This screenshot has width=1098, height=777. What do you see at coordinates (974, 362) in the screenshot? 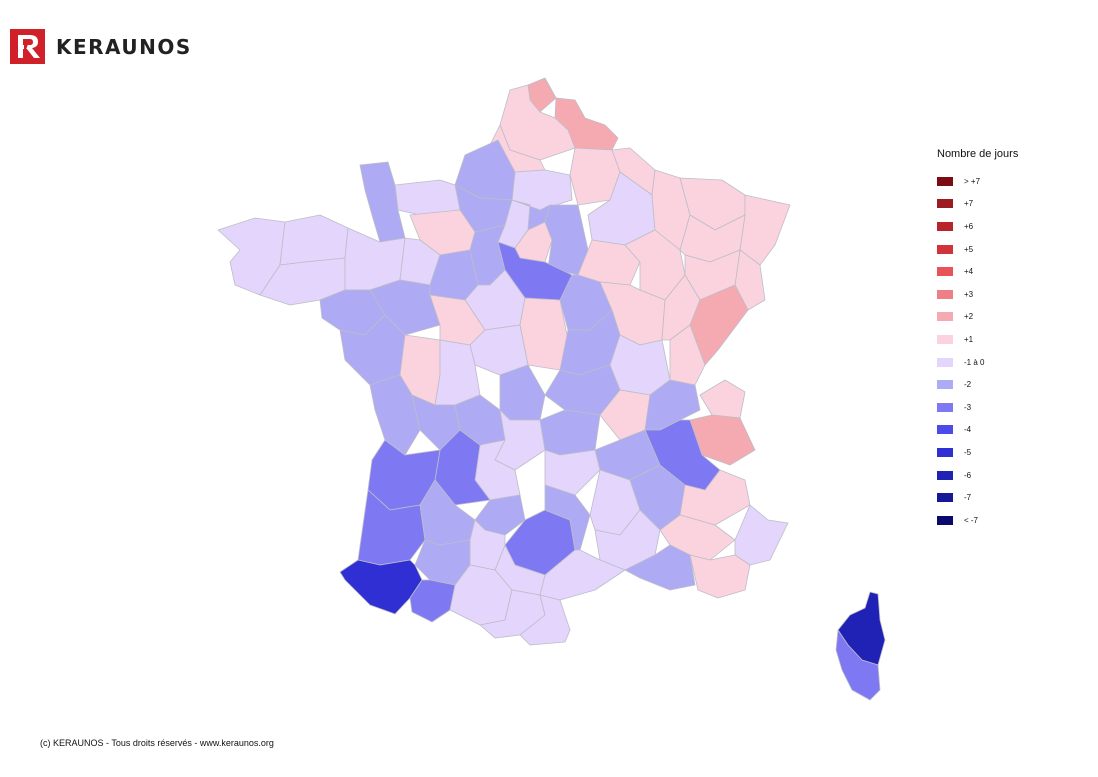
I see `legend-label: -1 à 0` at bounding box center [974, 362].